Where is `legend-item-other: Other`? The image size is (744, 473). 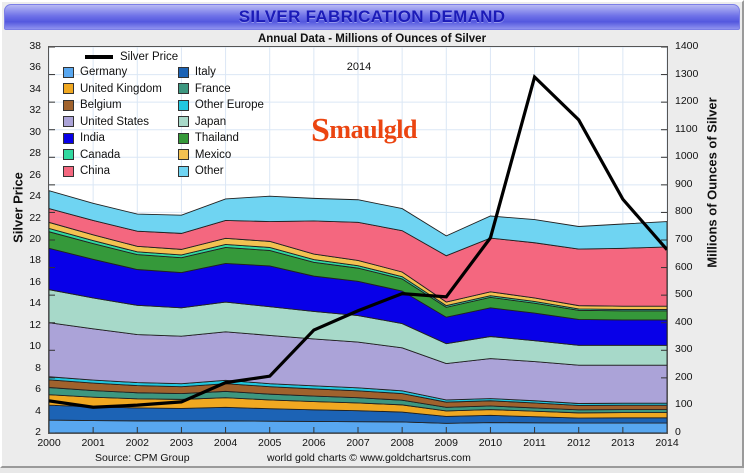 legend-item-other: Other is located at coordinates (220, 171).